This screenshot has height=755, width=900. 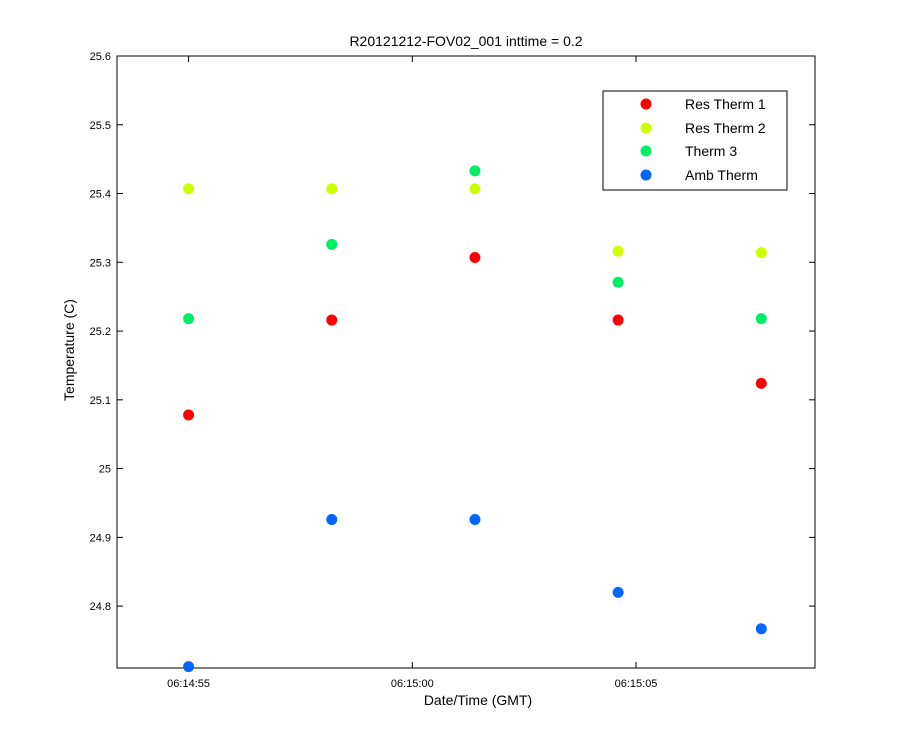 What do you see at coordinates (100, 332) in the screenshot?
I see `y-tick-label: 25.2` at bounding box center [100, 332].